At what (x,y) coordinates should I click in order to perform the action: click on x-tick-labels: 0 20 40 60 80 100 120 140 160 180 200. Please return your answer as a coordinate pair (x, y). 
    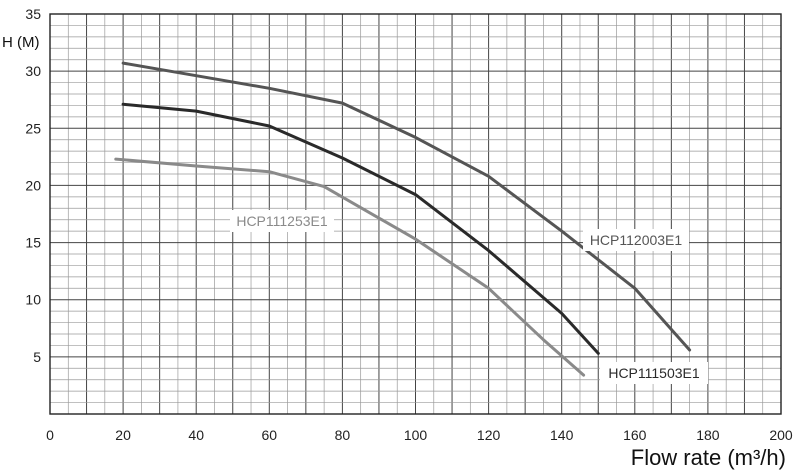
    Looking at the image, I should click on (419, 435).